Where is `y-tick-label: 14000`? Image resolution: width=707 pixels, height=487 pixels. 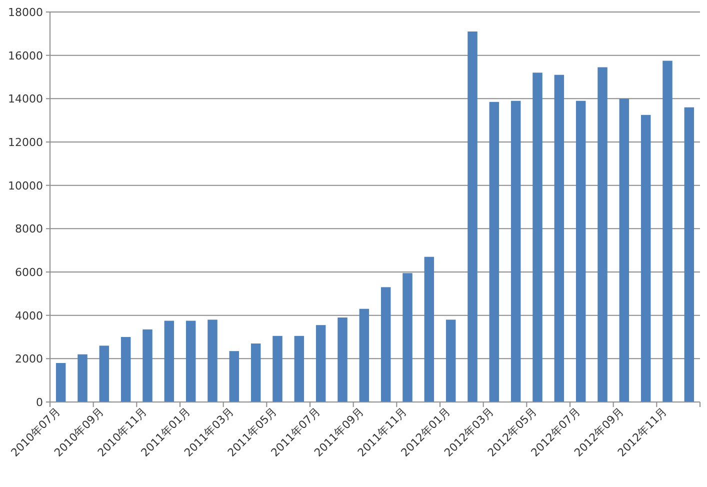
y-tick-label: 14000 is located at coordinates (25, 99).